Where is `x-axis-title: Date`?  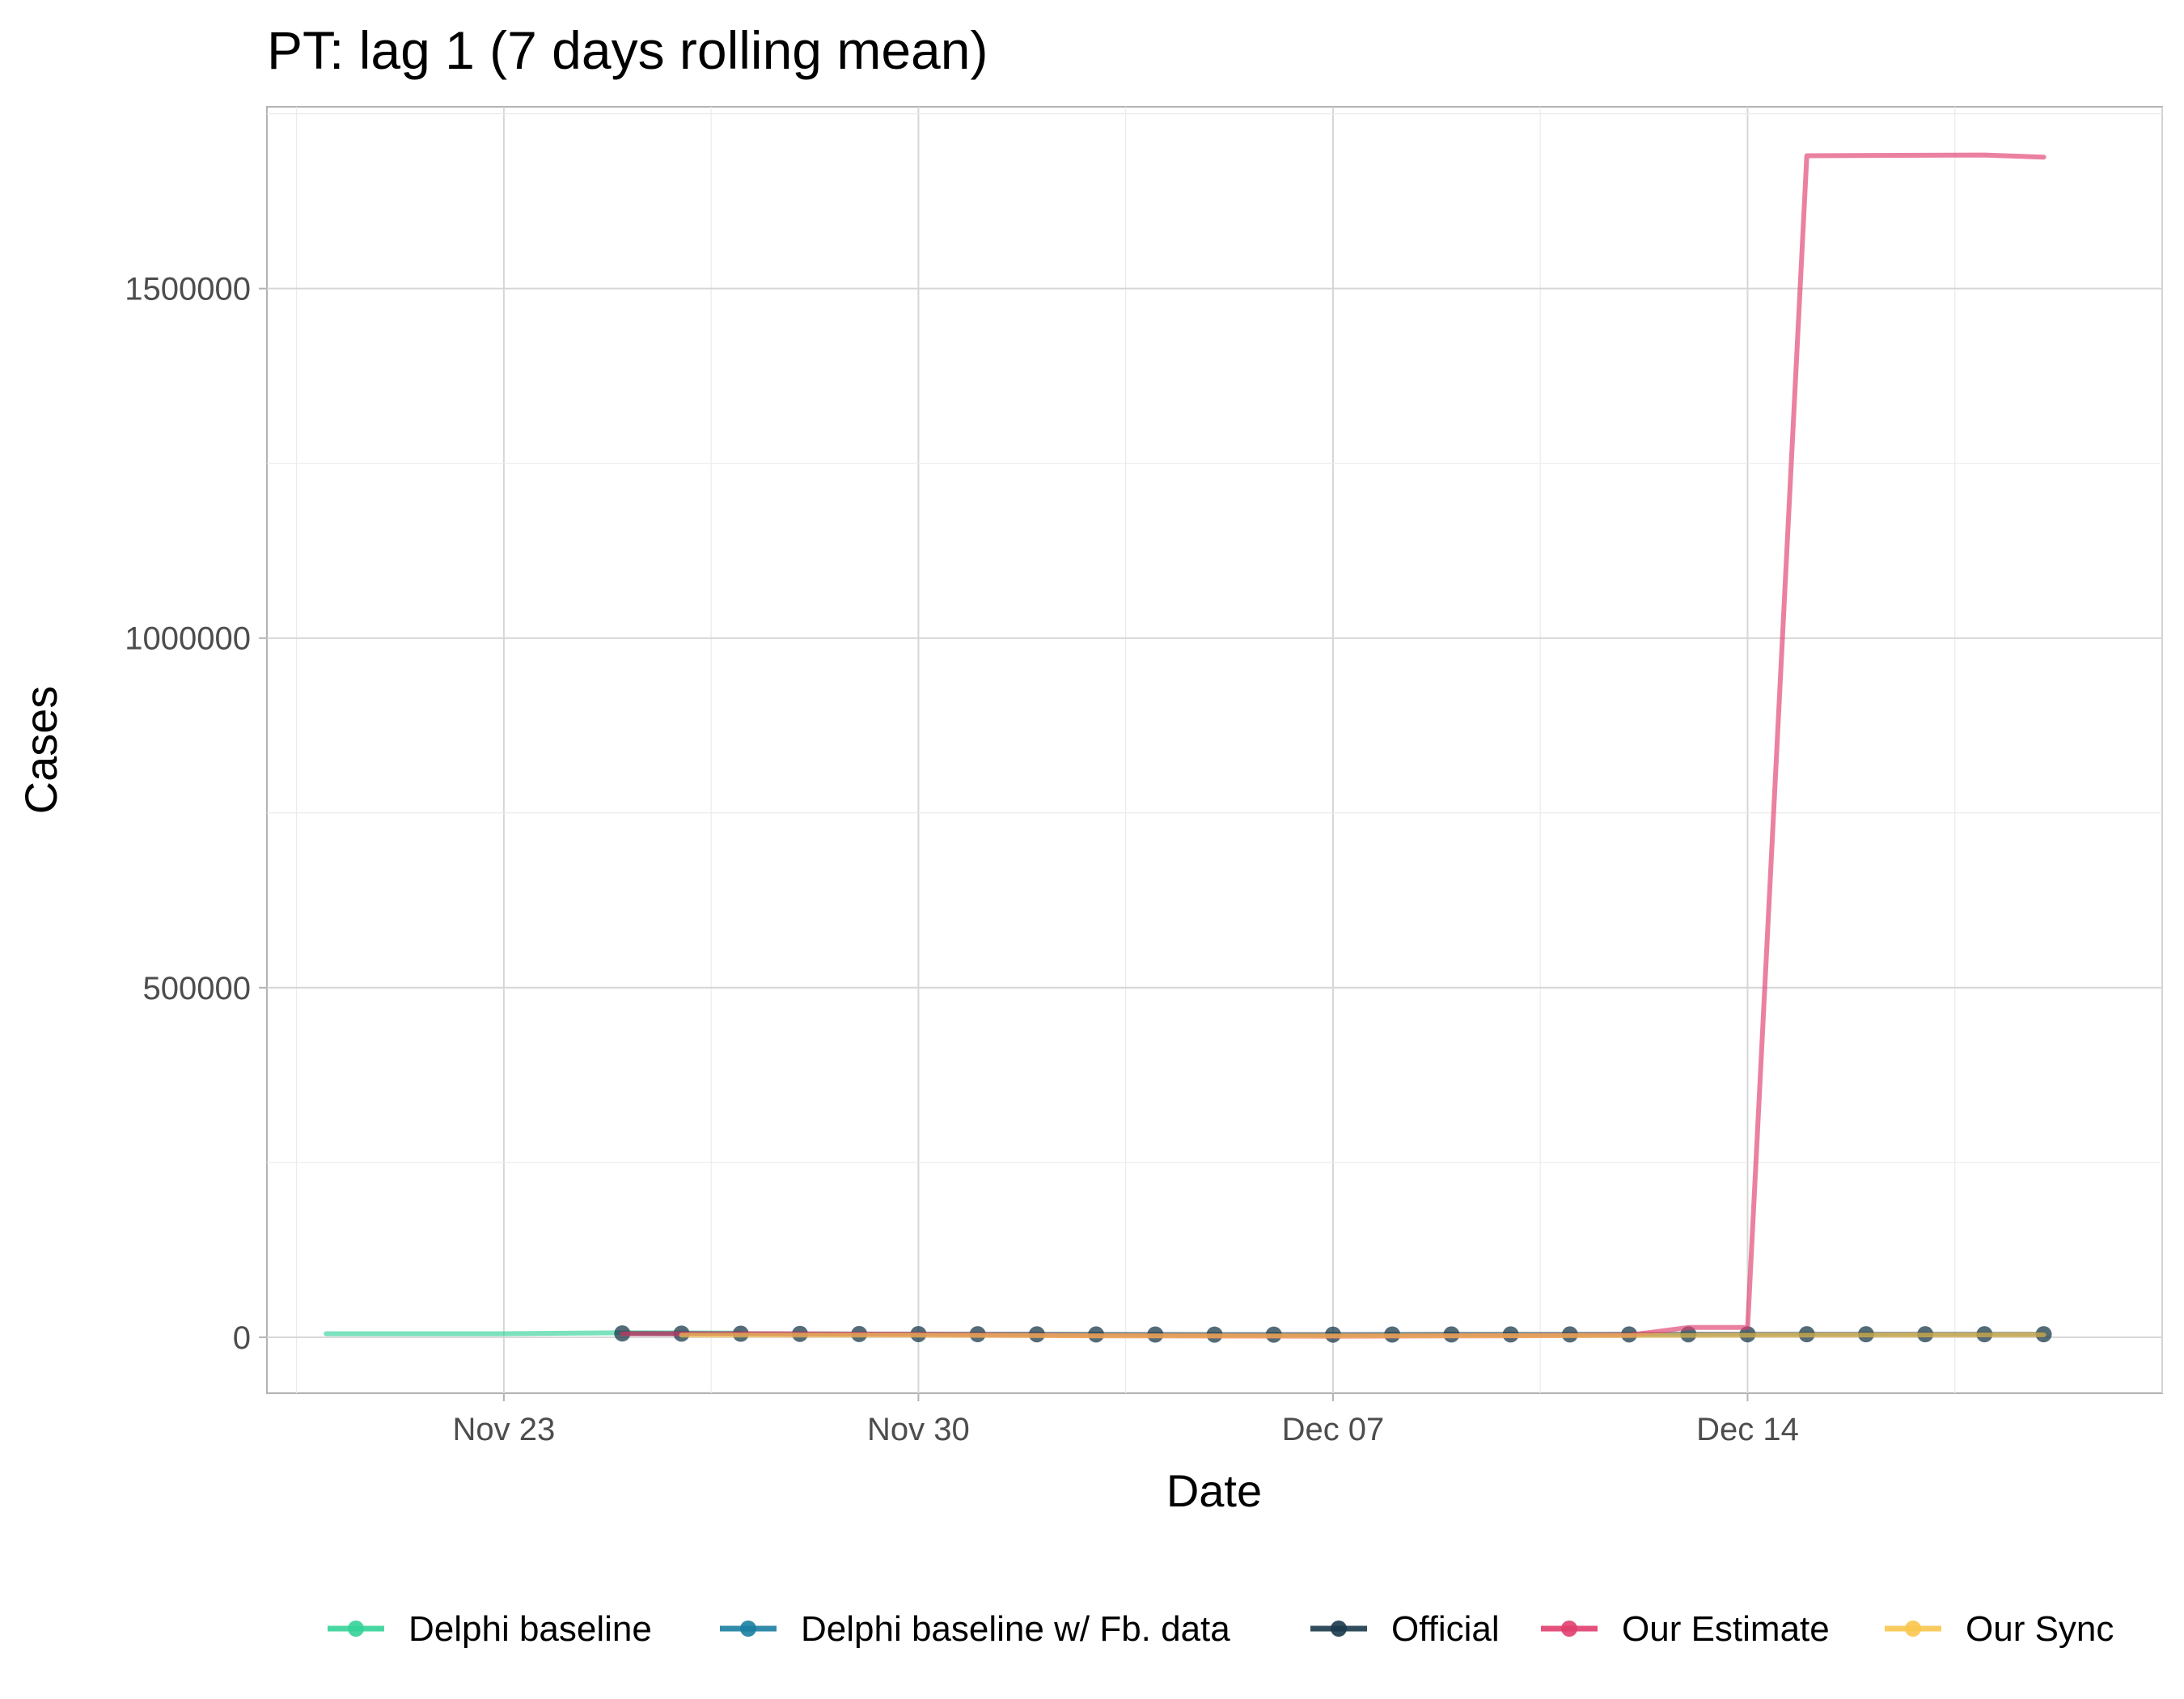 x-axis-title: Date is located at coordinates (1214, 1490).